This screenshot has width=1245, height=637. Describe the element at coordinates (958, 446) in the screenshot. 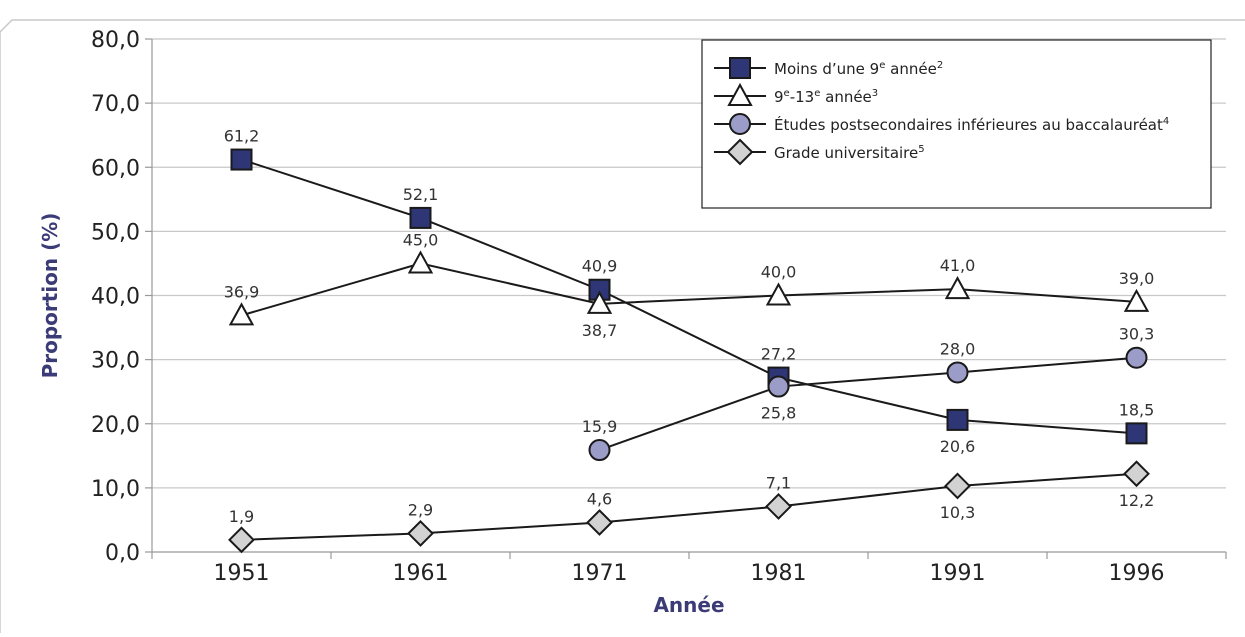

I see `data-label: 20,6` at that location.